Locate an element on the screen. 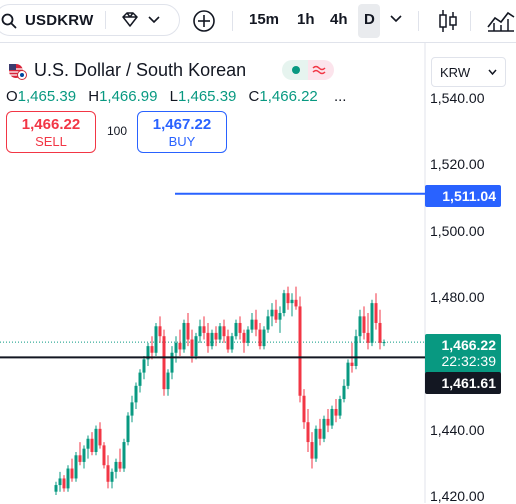  timeframe-4h: 4h is located at coordinates (339, 19).